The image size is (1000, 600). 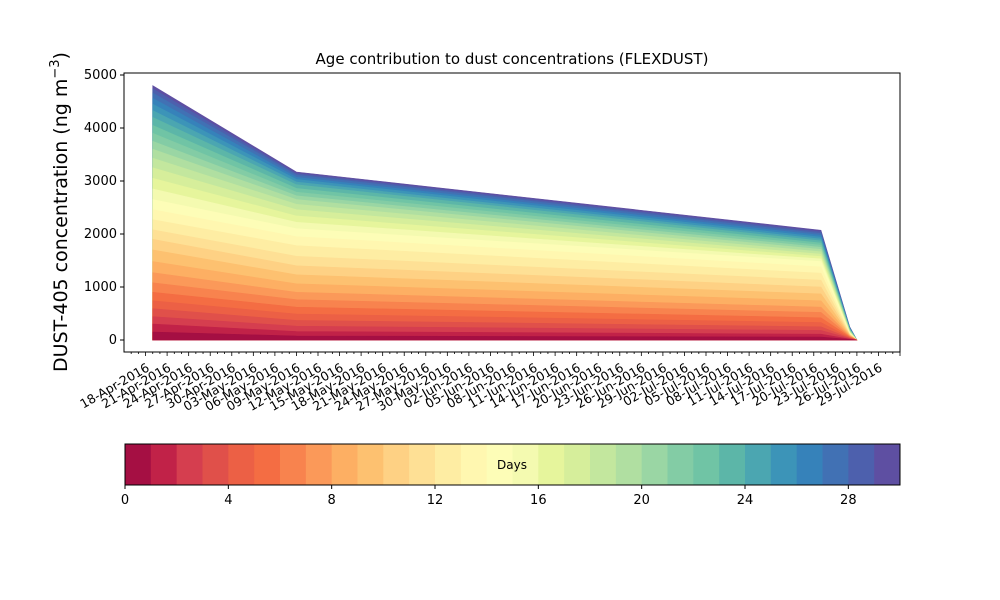 I want to click on y-tick-label: 2000, so click(x=100, y=234).